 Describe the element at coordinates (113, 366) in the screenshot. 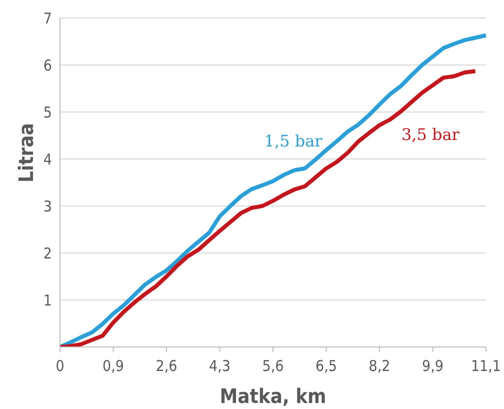

I see `x-tick-label: 0,9` at that location.